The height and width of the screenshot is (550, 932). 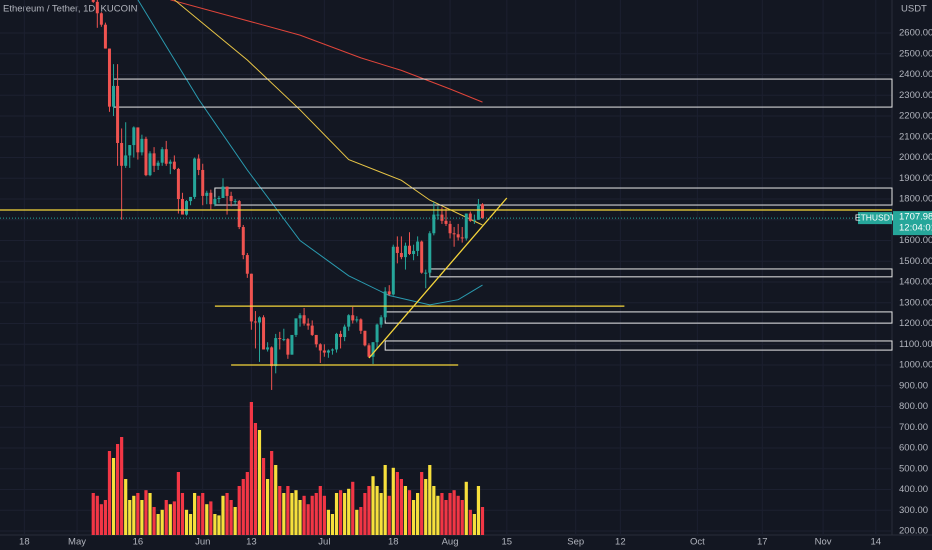 I want to click on y-tick-label: 1800.00, so click(x=915, y=199).